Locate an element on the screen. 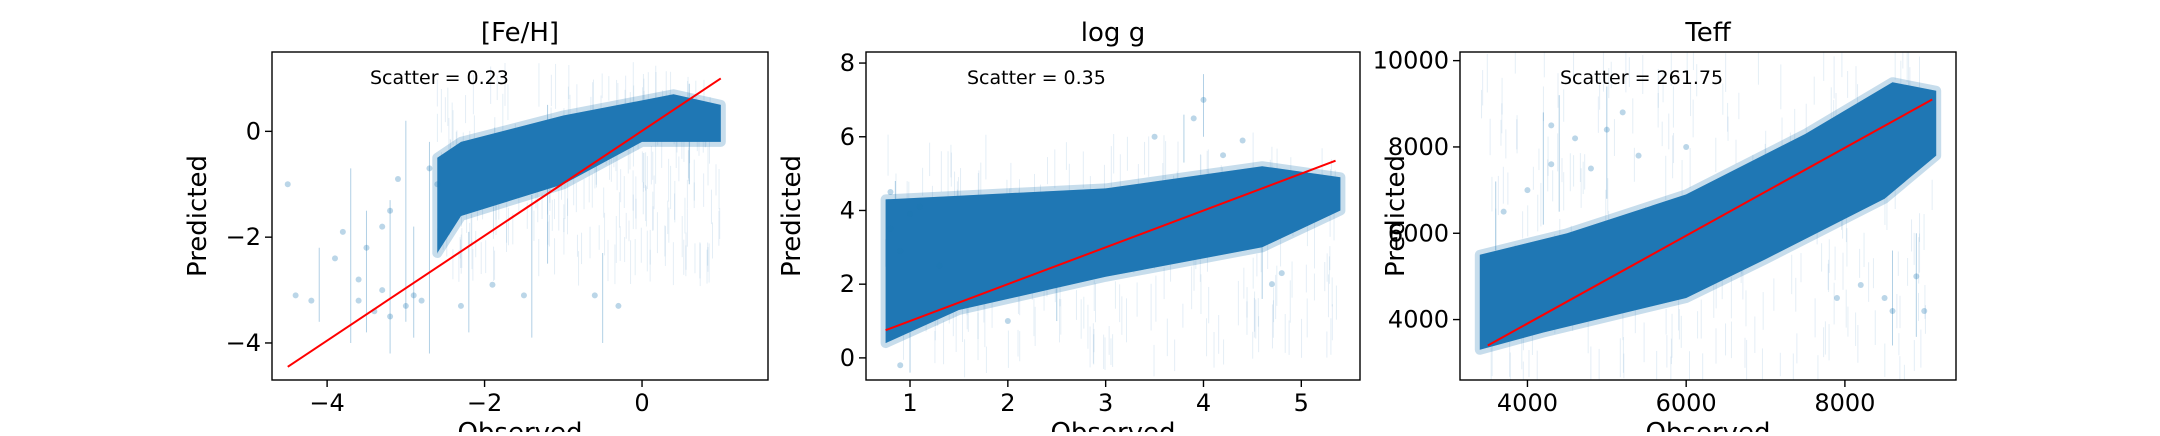 This screenshot has height=436, width=2160. y-tick: −2 is located at coordinates (249, 237).